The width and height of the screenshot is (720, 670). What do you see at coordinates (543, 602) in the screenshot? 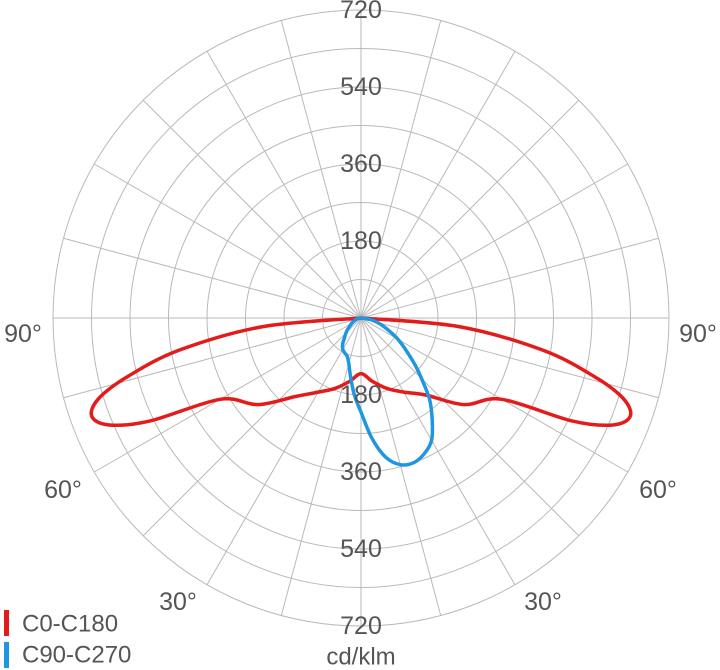
I see `angle-label-right-30: 30°` at bounding box center [543, 602].